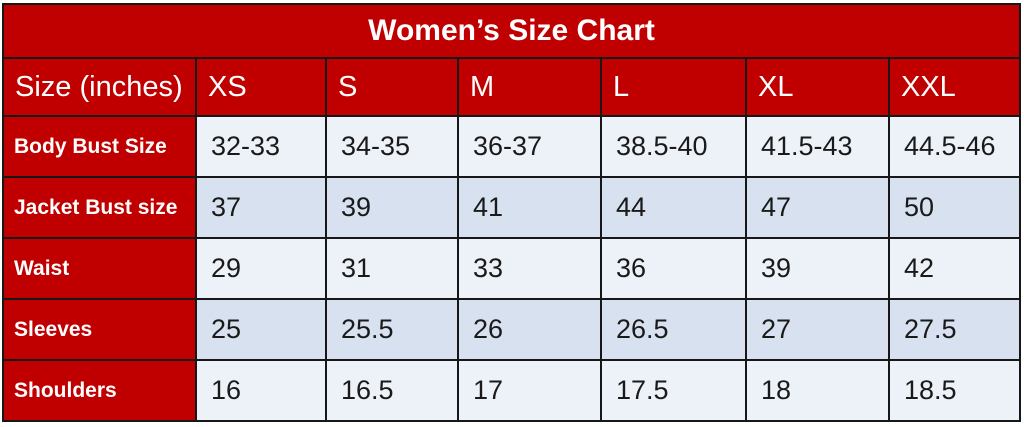  What do you see at coordinates (673, 329) in the screenshot?
I see `table-cell: 26.5` at bounding box center [673, 329].